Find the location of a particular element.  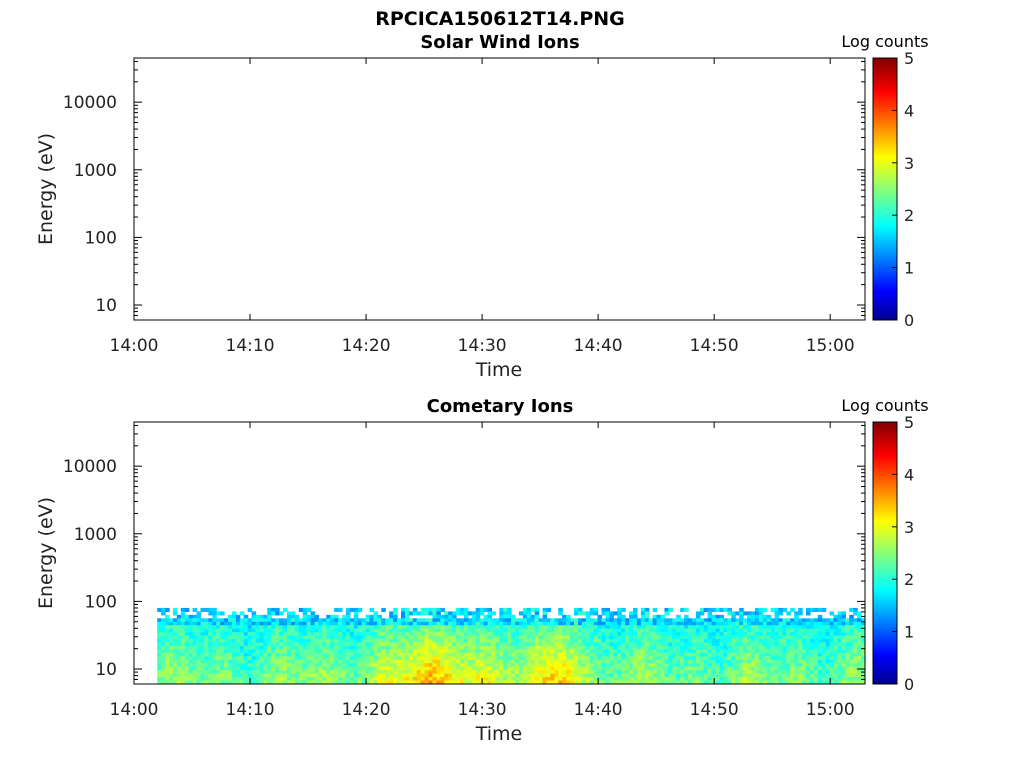

y-tick-label: 10 is located at coordinates (106, 670).